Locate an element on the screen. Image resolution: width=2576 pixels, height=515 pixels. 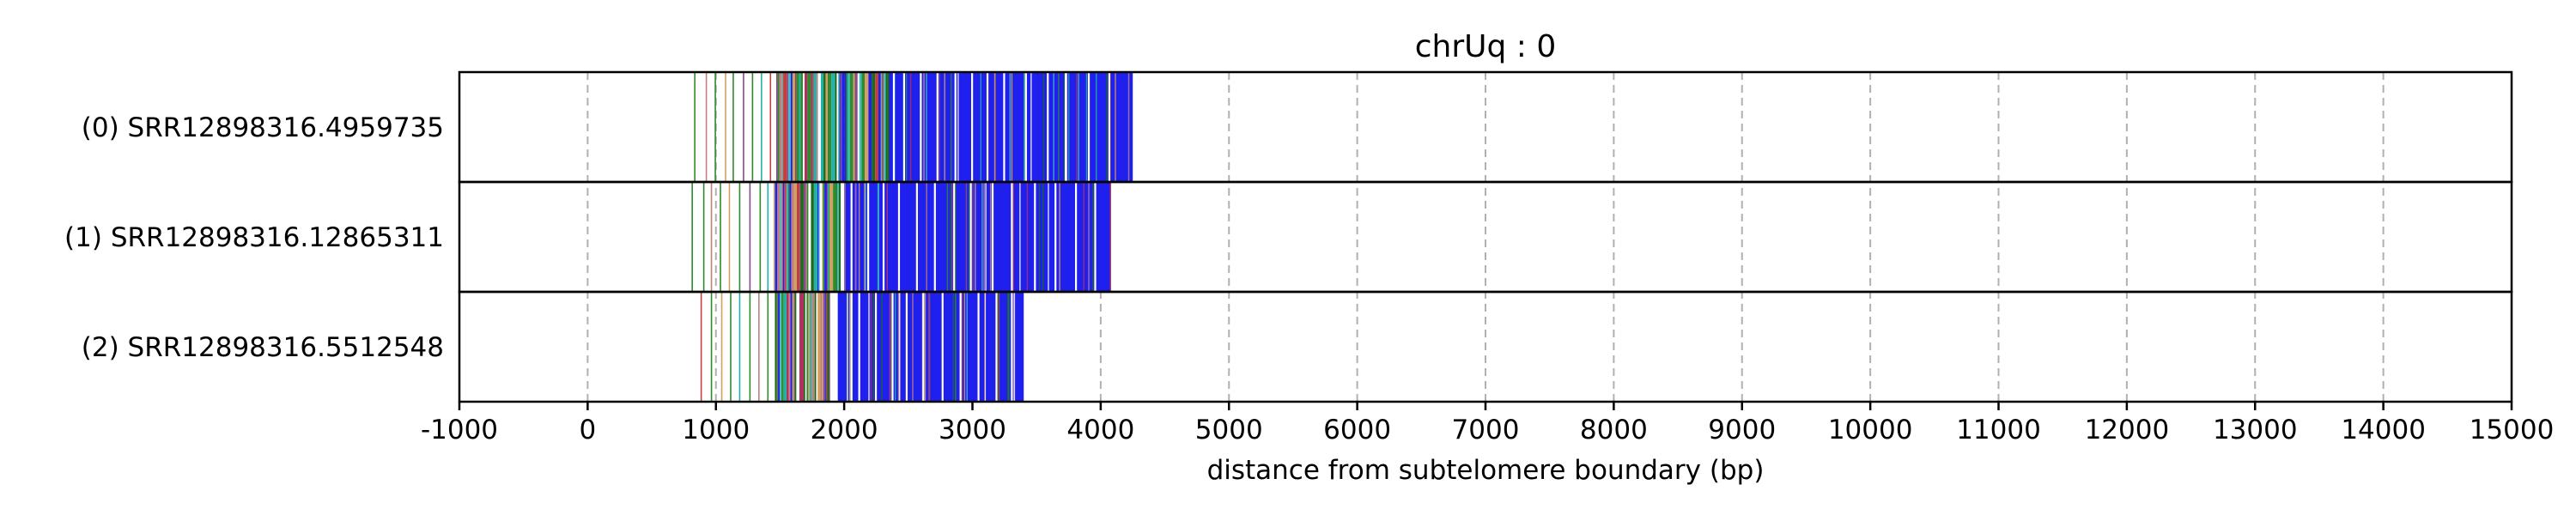
chart-title: chrUq : 0 is located at coordinates (1486, 46).